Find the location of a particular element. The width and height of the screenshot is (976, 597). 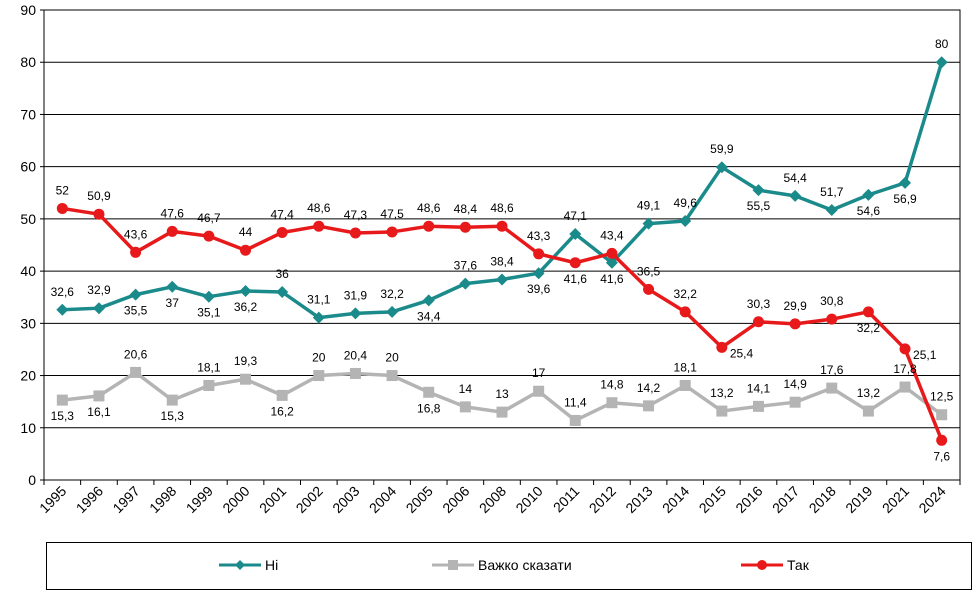

x-tick-label: 2005 is located at coordinates (418, 499).